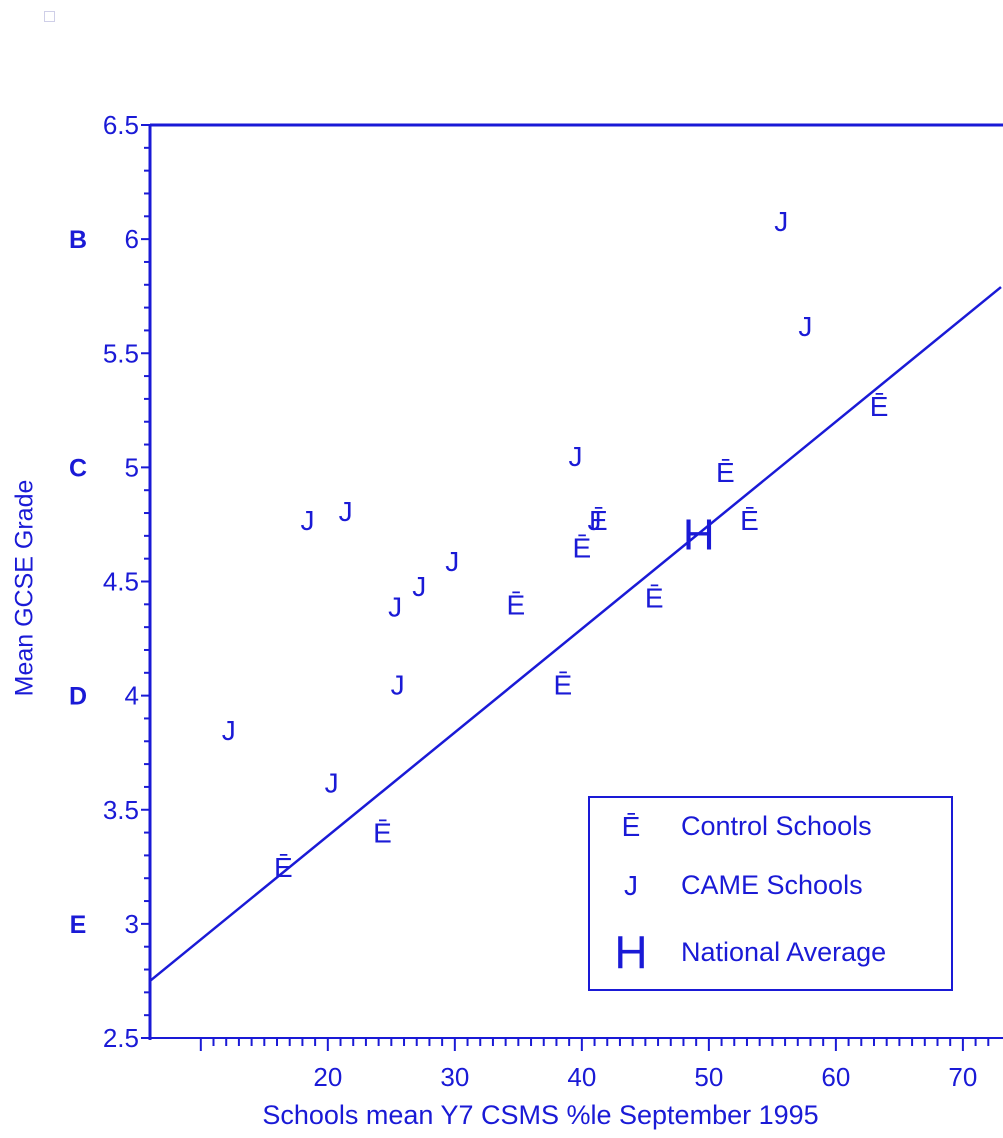  I want to click on x-tick-label: 70, so click(962, 1077).